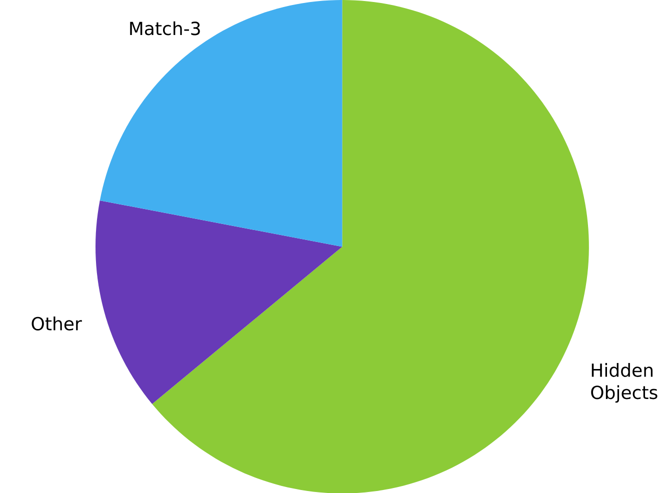 The width and height of the screenshot is (672, 493). I want to click on slice-label: Hidden Objects, so click(624, 382).